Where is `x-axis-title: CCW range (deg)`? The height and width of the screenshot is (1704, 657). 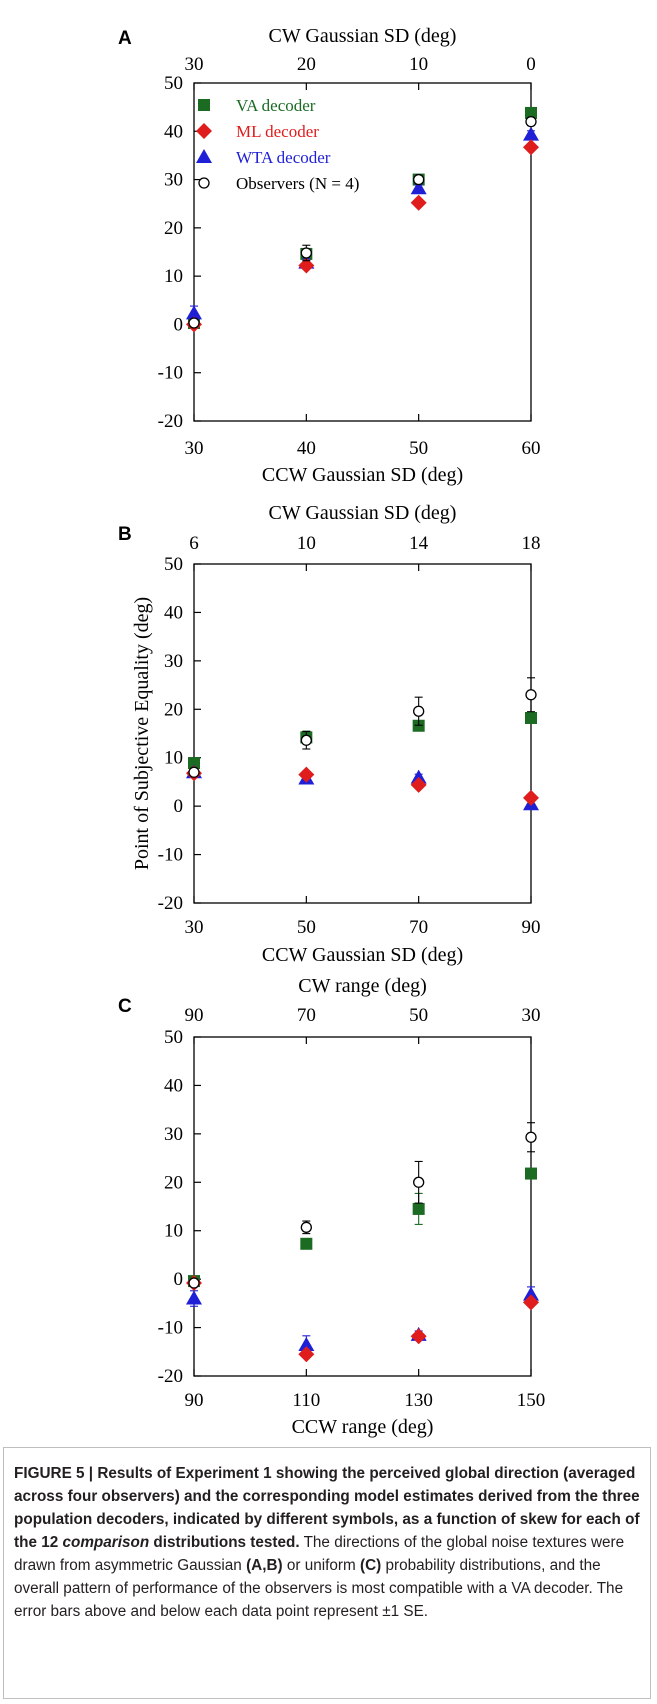 x-axis-title: CCW range (deg) is located at coordinates (363, 1427).